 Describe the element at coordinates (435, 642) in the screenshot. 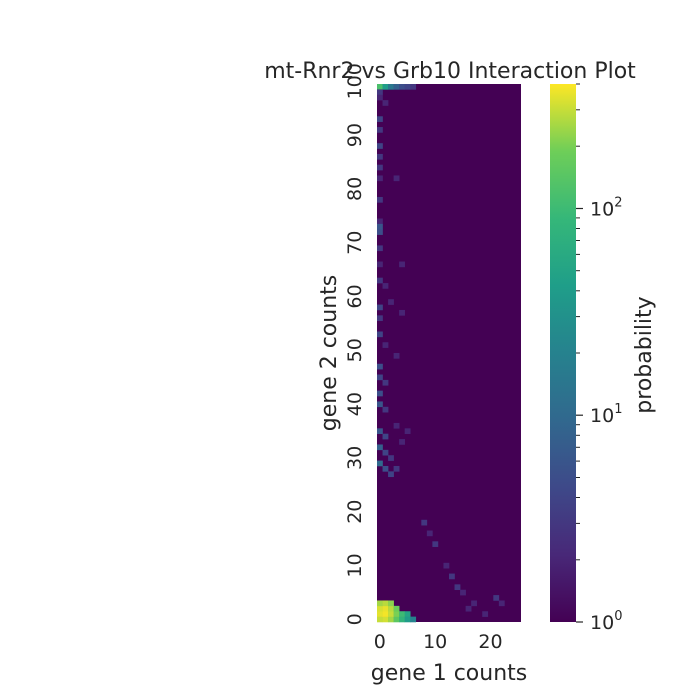

I see `x-tick-label: 10` at that location.